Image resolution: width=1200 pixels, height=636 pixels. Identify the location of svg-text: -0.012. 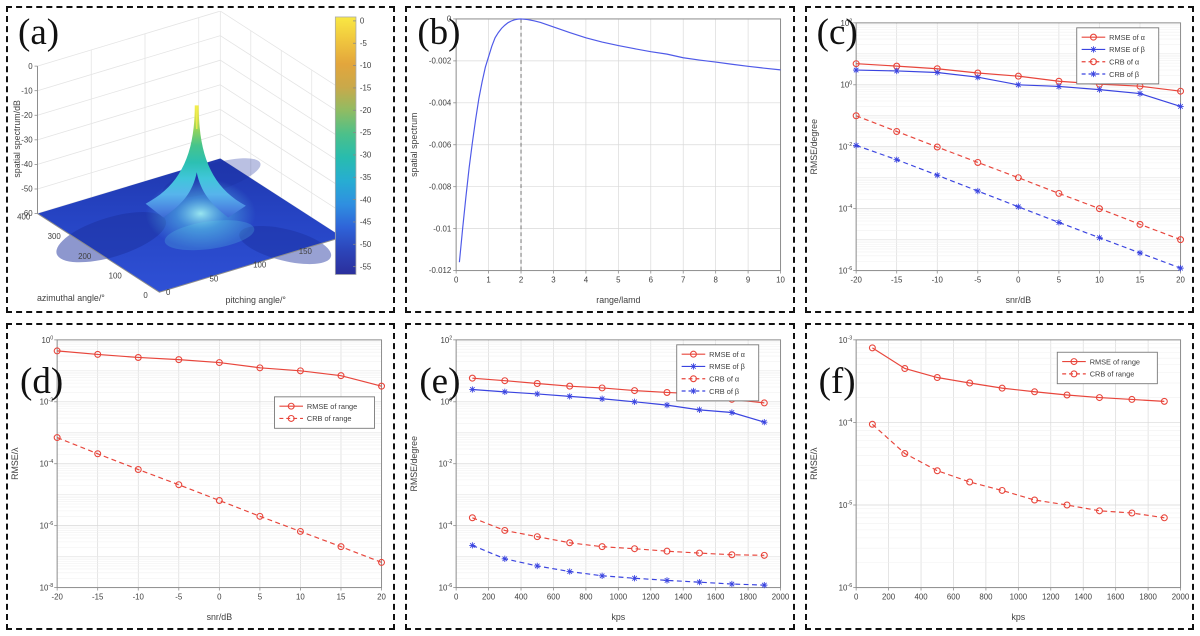
(440, 270).